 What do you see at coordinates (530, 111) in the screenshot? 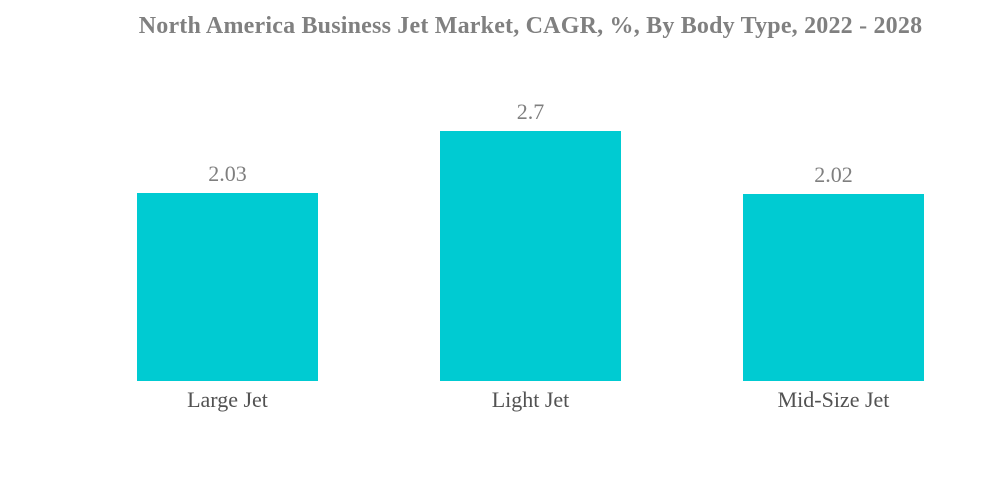
I see `bar-value-label: 2.7` at bounding box center [530, 111].